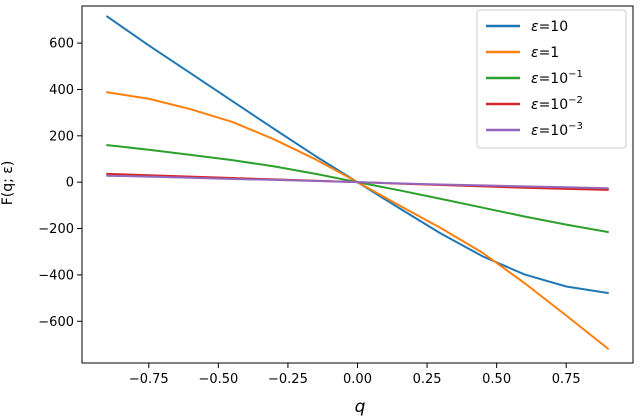 The image size is (640, 417). I want to click on legend-label-3: ε=10−1, so click(557, 78).